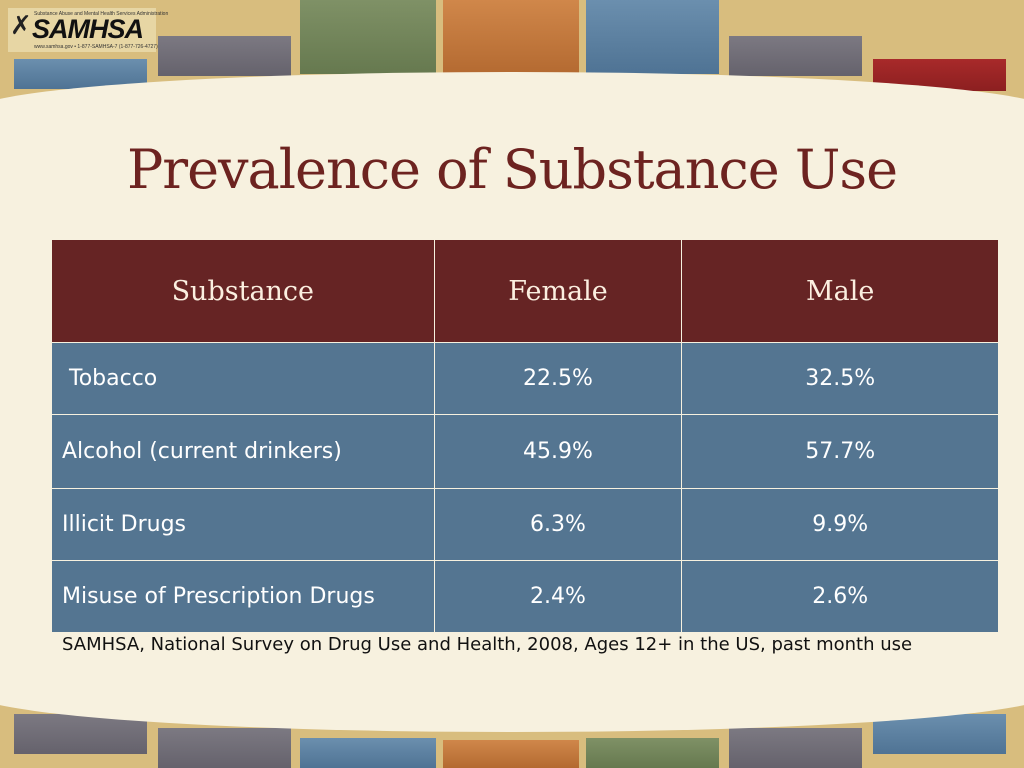  I want to click on table-header-row: Substance Female Male, so click(525, 291).